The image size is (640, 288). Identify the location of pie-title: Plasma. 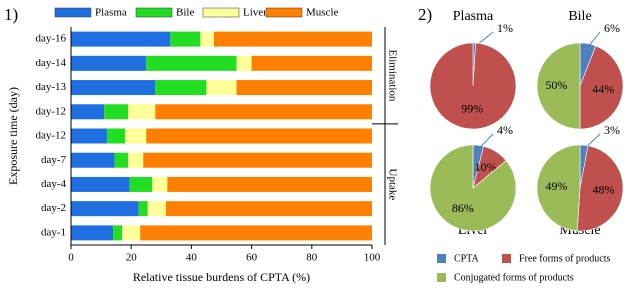
(473, 16).